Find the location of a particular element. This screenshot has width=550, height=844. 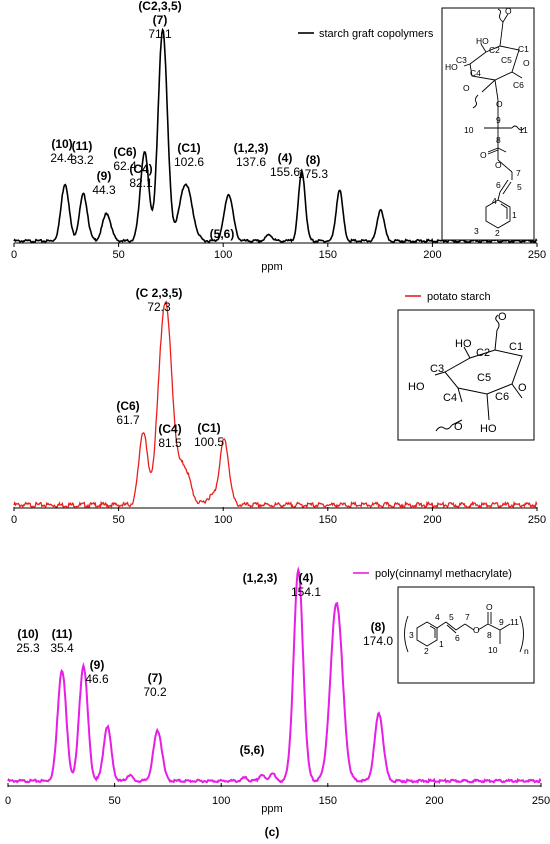

legend-label: potato starch is located at coordinates (459, 297).